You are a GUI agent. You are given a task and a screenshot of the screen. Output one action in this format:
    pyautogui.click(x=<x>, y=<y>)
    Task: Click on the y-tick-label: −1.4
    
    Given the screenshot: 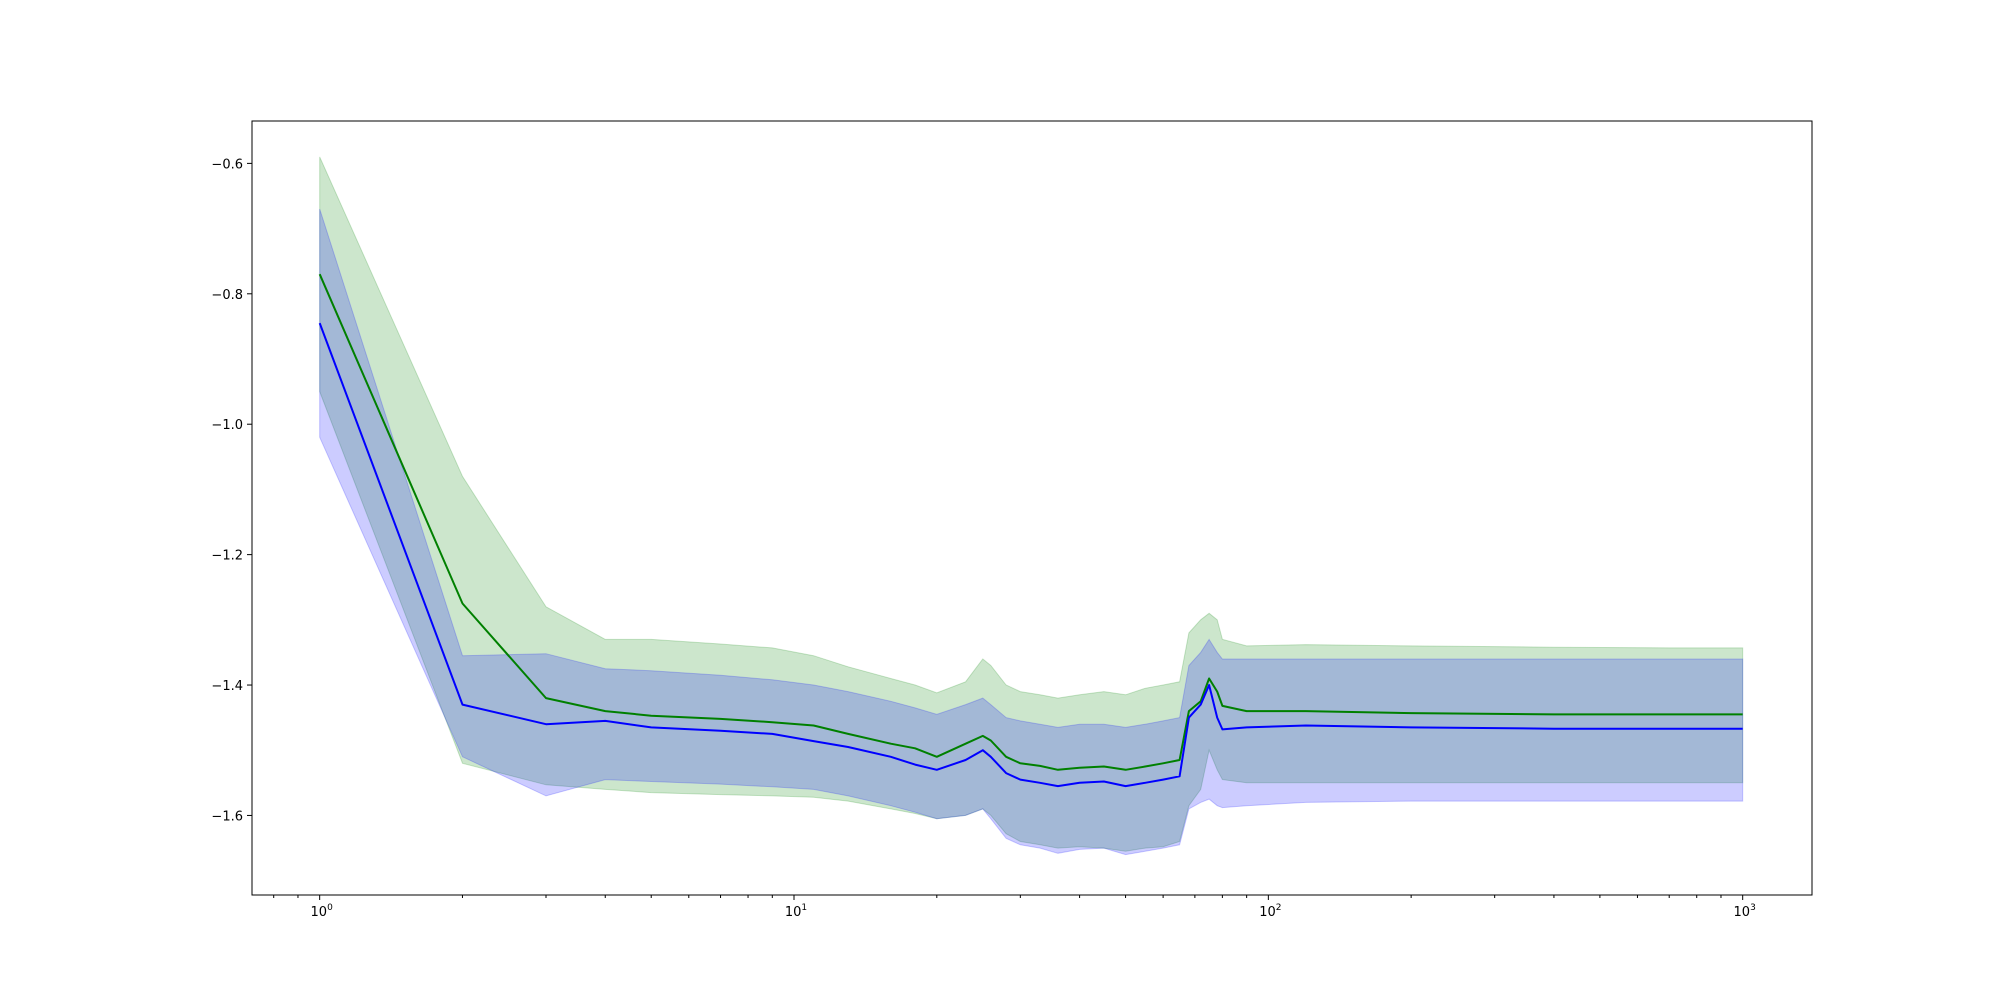 What is the action you would take?
    pyautogui.click(x=227, y=686)
    